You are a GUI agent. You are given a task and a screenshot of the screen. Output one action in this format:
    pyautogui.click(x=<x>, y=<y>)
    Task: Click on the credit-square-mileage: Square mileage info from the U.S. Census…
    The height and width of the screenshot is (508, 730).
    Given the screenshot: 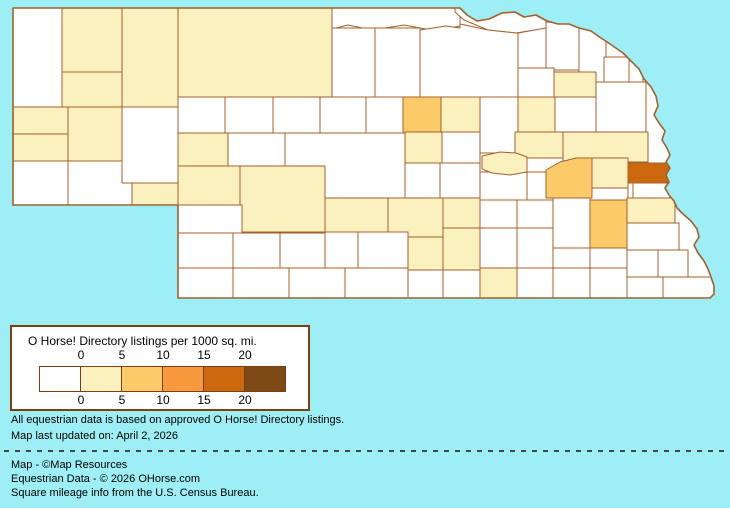 What is the action you would take?
    pyautogui.click(x=135, y=493)
    